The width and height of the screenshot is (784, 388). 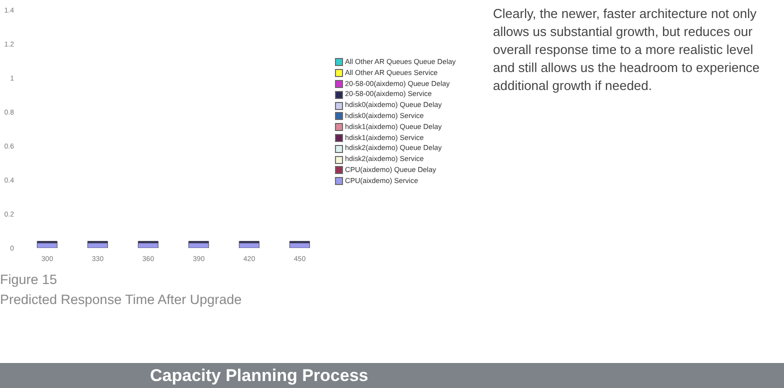 I want to click on text: Figure 15 Predicted Response Time After Upgrade, so click(x=121, y=290).